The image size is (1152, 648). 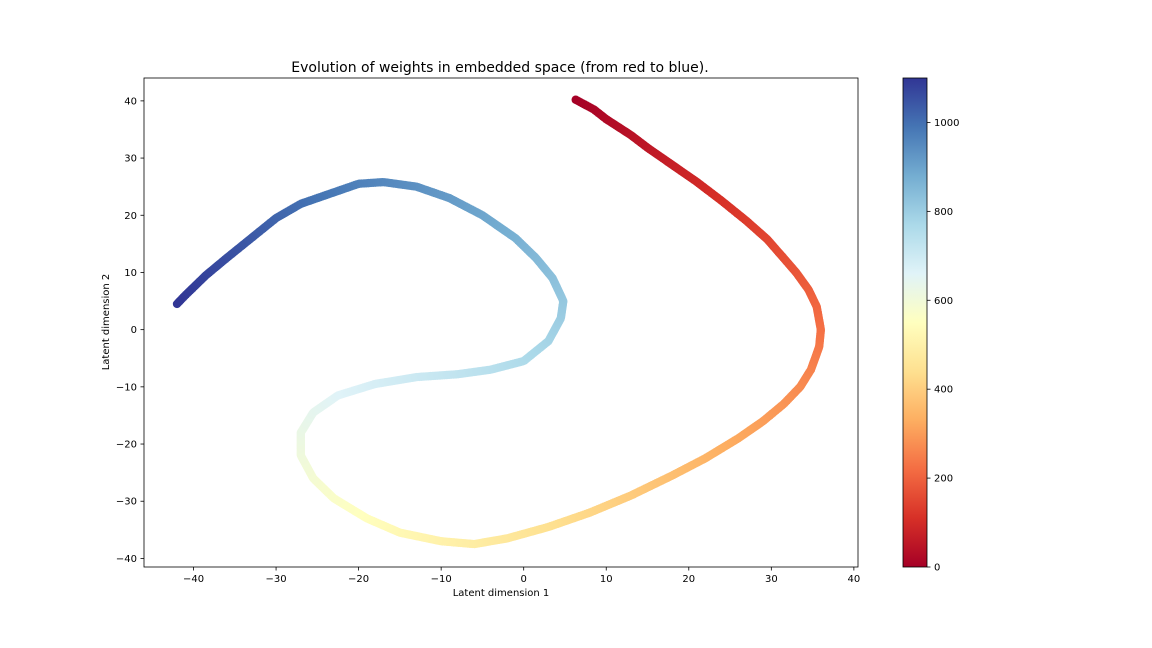 What do you see at coordinates (943, 346) in the screenshot?
I see `colorbar-axis: 0 200 400 600 800 1000` at bounding box center [943, 346].